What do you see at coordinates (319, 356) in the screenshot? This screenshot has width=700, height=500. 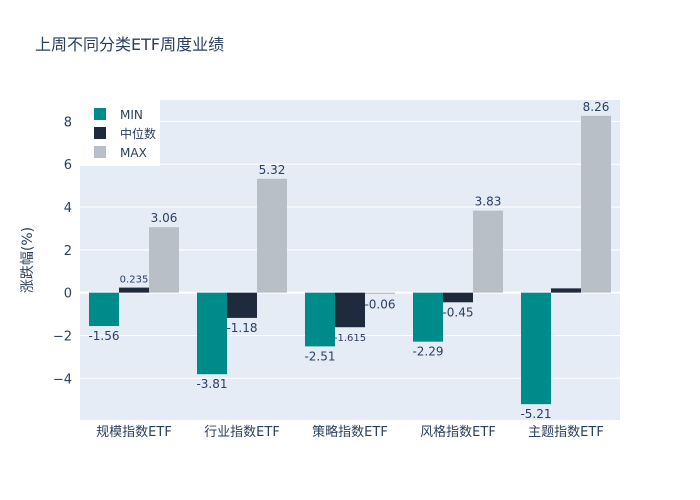 I see `data-label: -2.51` at bounding box center [319, 356].